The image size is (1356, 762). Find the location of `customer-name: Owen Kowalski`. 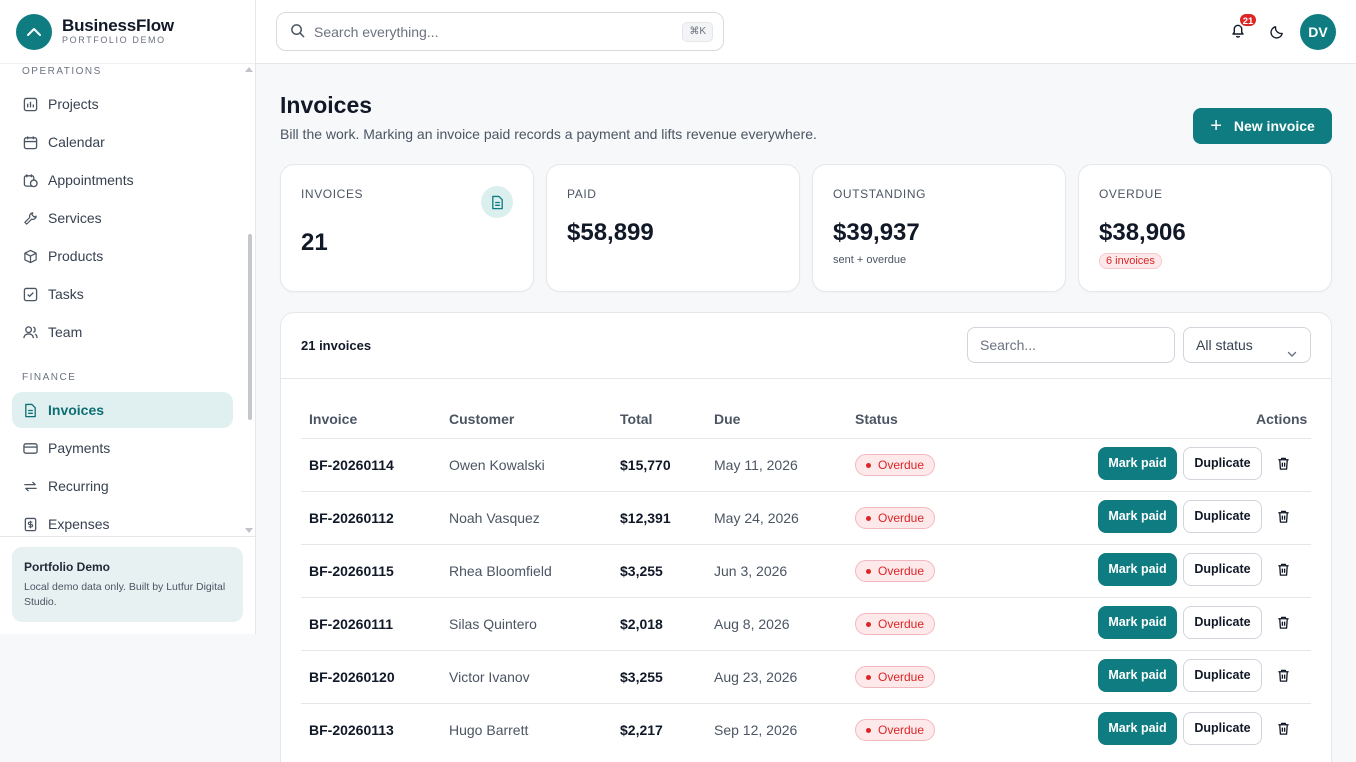

customer-name: Owen Kowalski is located at coordinates (497, 465).